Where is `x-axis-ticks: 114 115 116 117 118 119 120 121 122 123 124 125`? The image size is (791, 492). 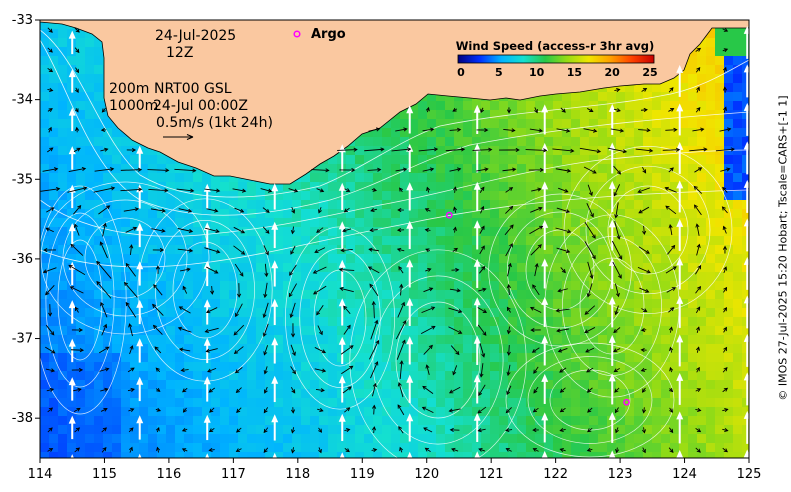 x-axis-ticks: 114 115 116 117 118 119 120 121 122 123 124 125 is located at coordinates (394, 470).